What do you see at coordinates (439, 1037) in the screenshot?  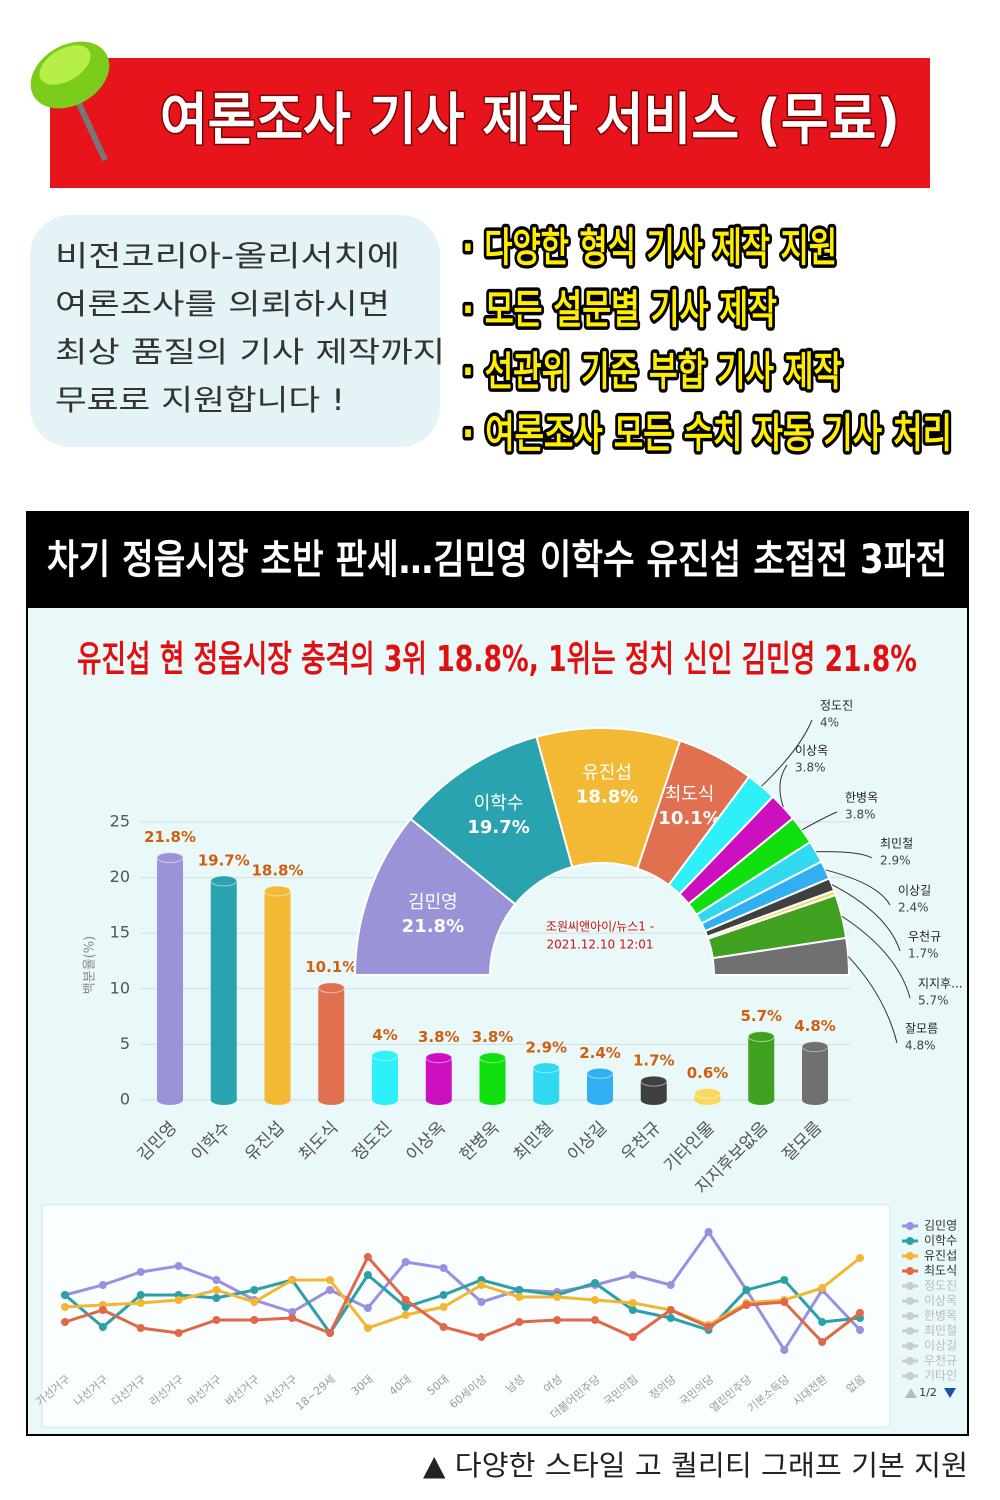 I see `value-label: 3.8%` at bounding box center [439, 1037].